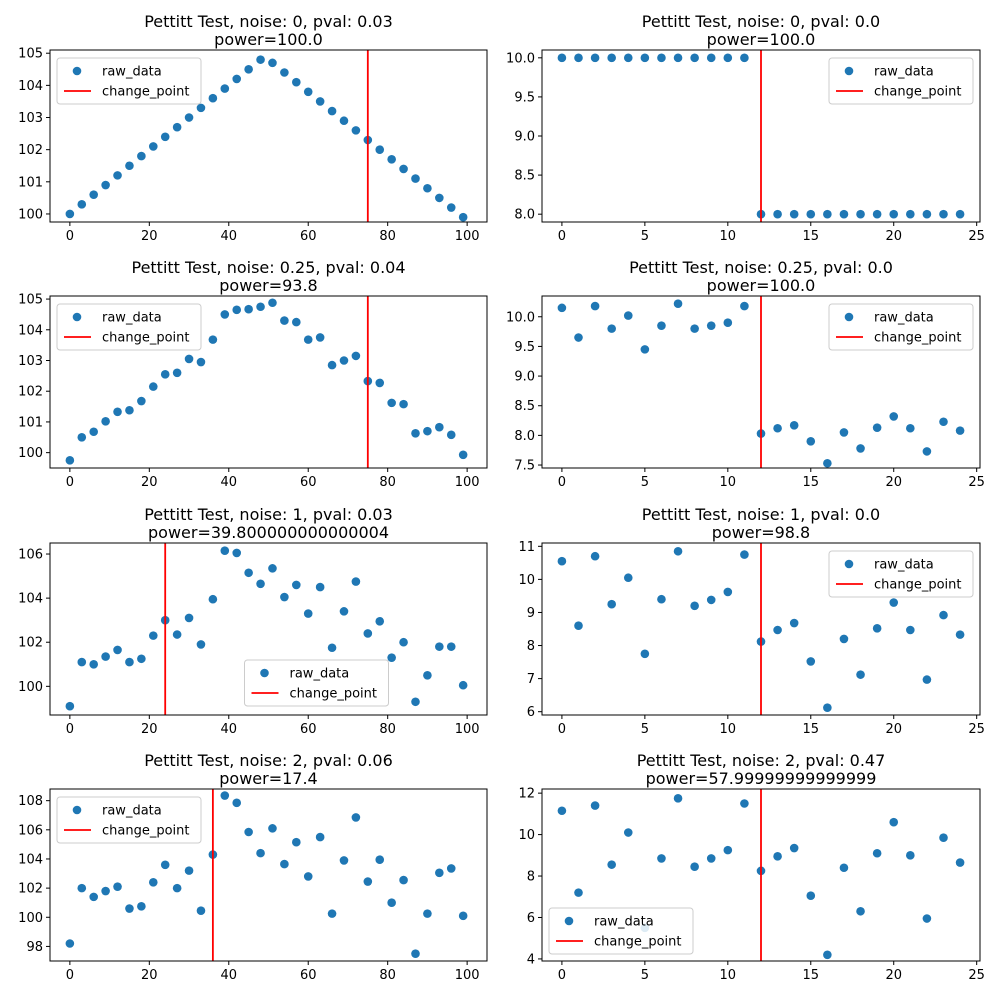  I want to click on subplot-subtitle: power=57.99999999999999, so click(761, 778).